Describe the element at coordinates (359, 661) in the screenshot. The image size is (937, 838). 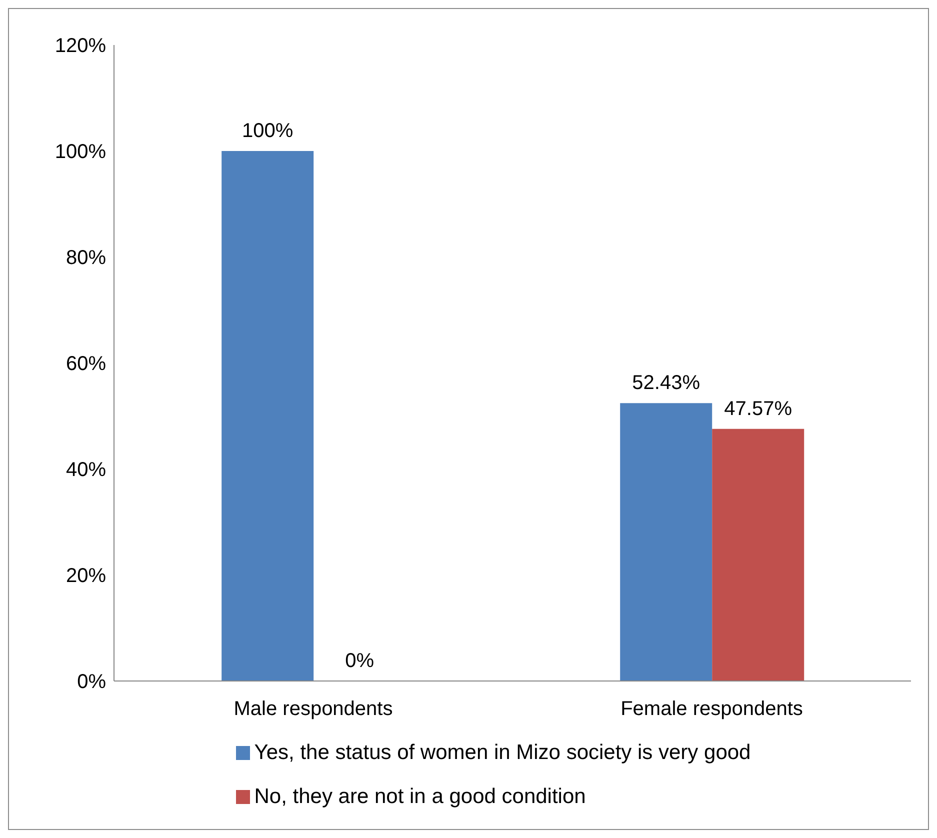
I see `data-label: 0%` at that location.